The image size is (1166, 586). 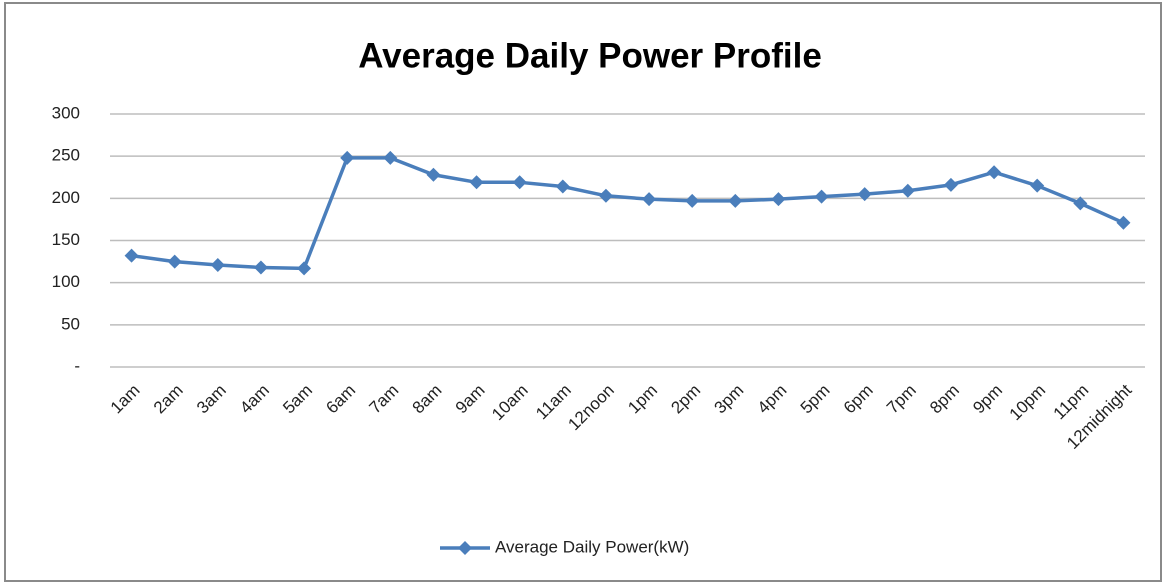 I want to click on chart-title: Average Daily Power Profile, so click(x=590, y=55).